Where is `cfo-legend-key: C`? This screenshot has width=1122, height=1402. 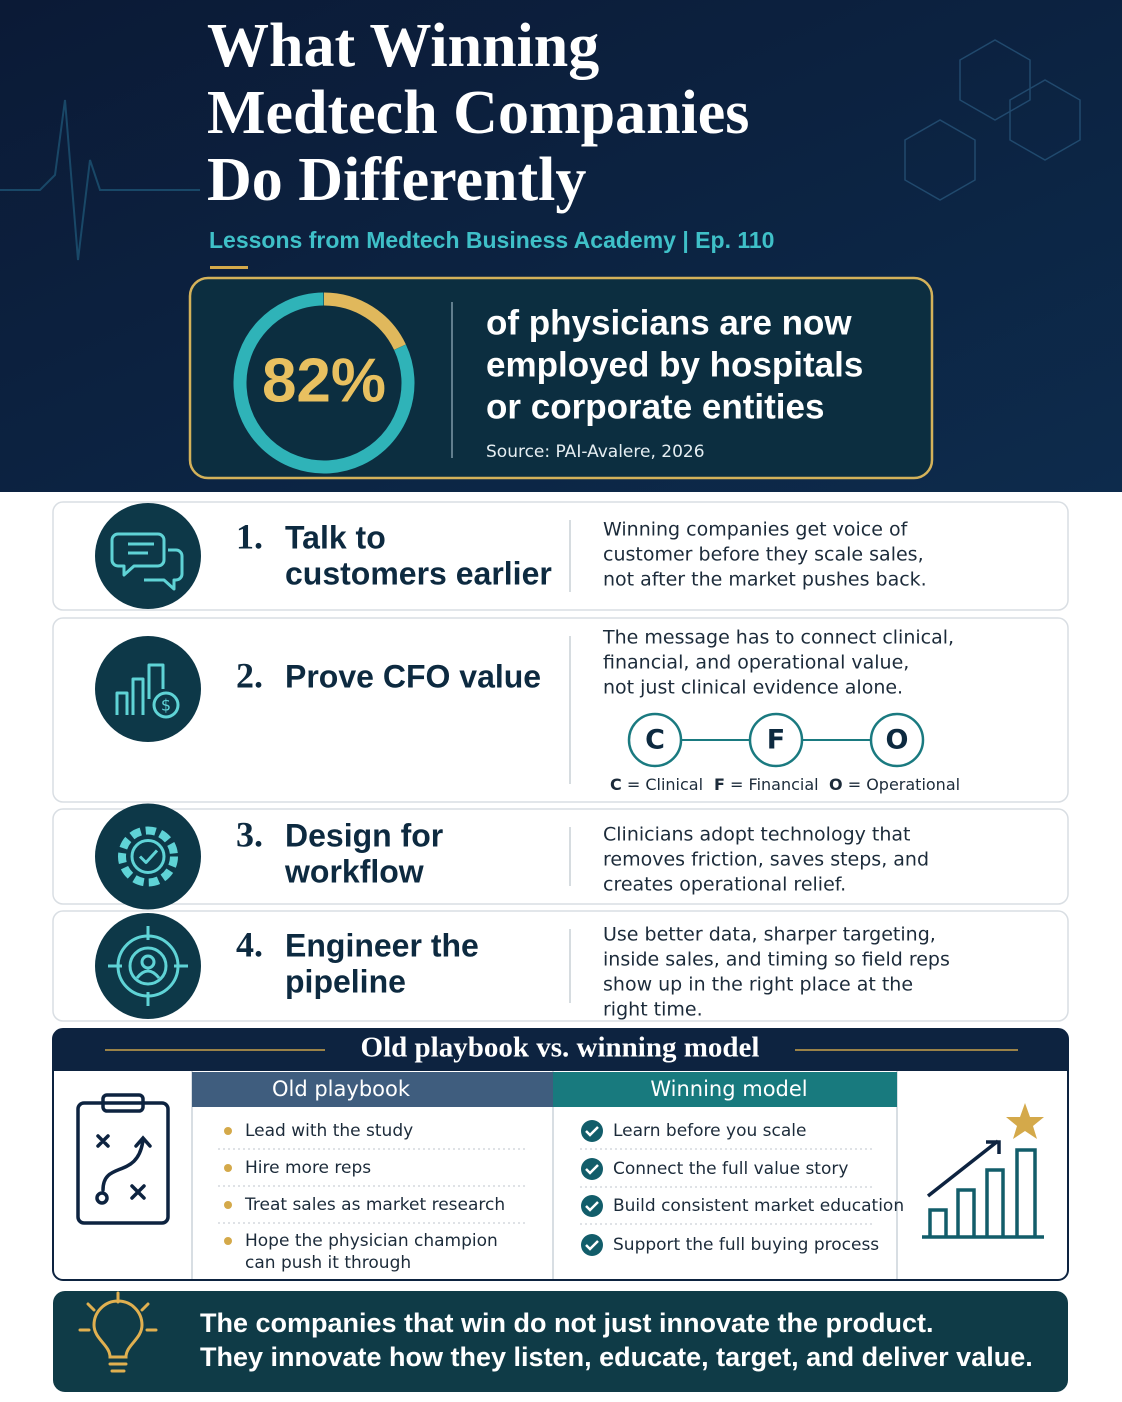
cfo-legend-key: C is located at coordinates (616, 784).